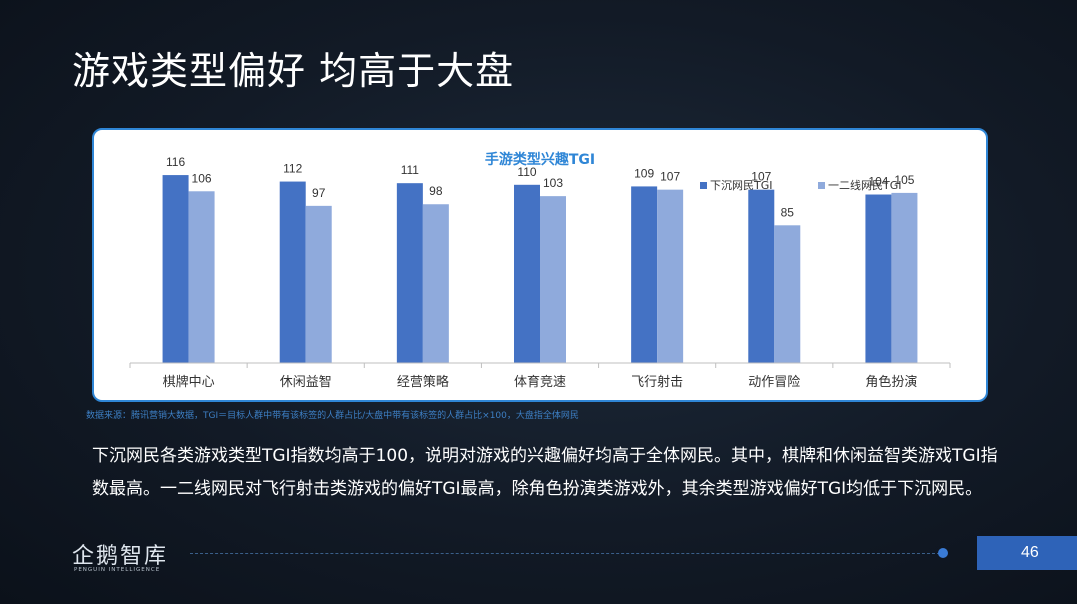 The width and height of the screenshot is (1077, 604). I want to click on logo-sub-text: PENGUIN INTELLIGENCE, so click(117, 570).